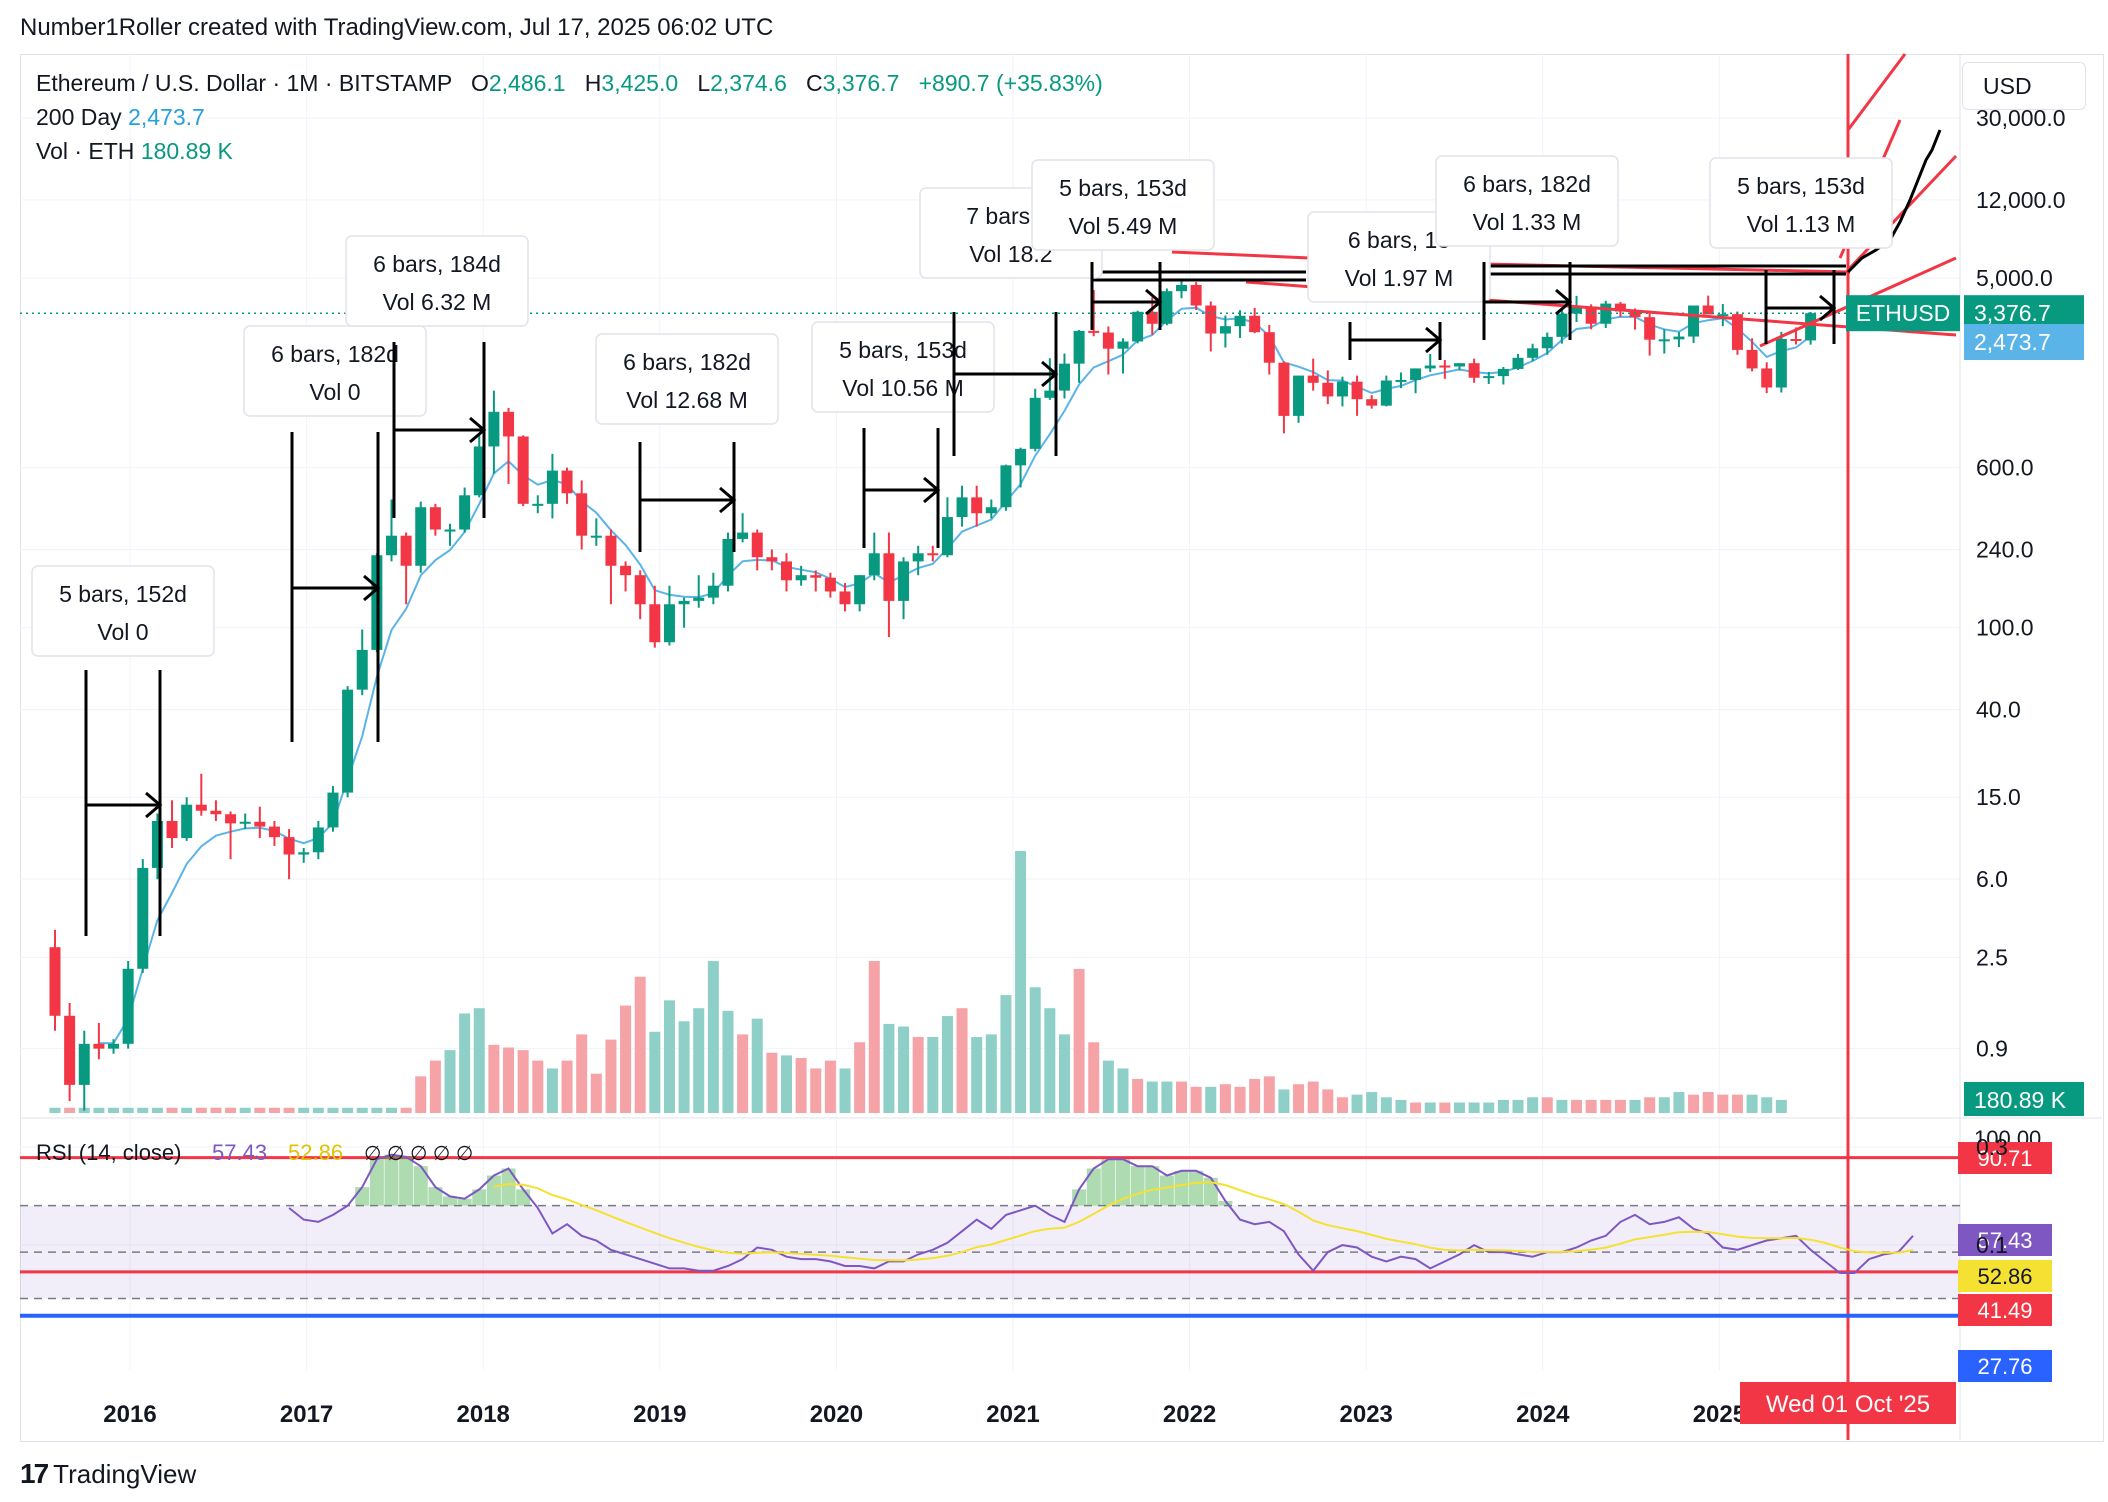 The width and height of the screenshot is (2108, 1502). What do you see at coordinates (2012, 342) in the screenshot?
I see `ma-price-tag-label: 2,473.7` at bounding box center [2012, 342].